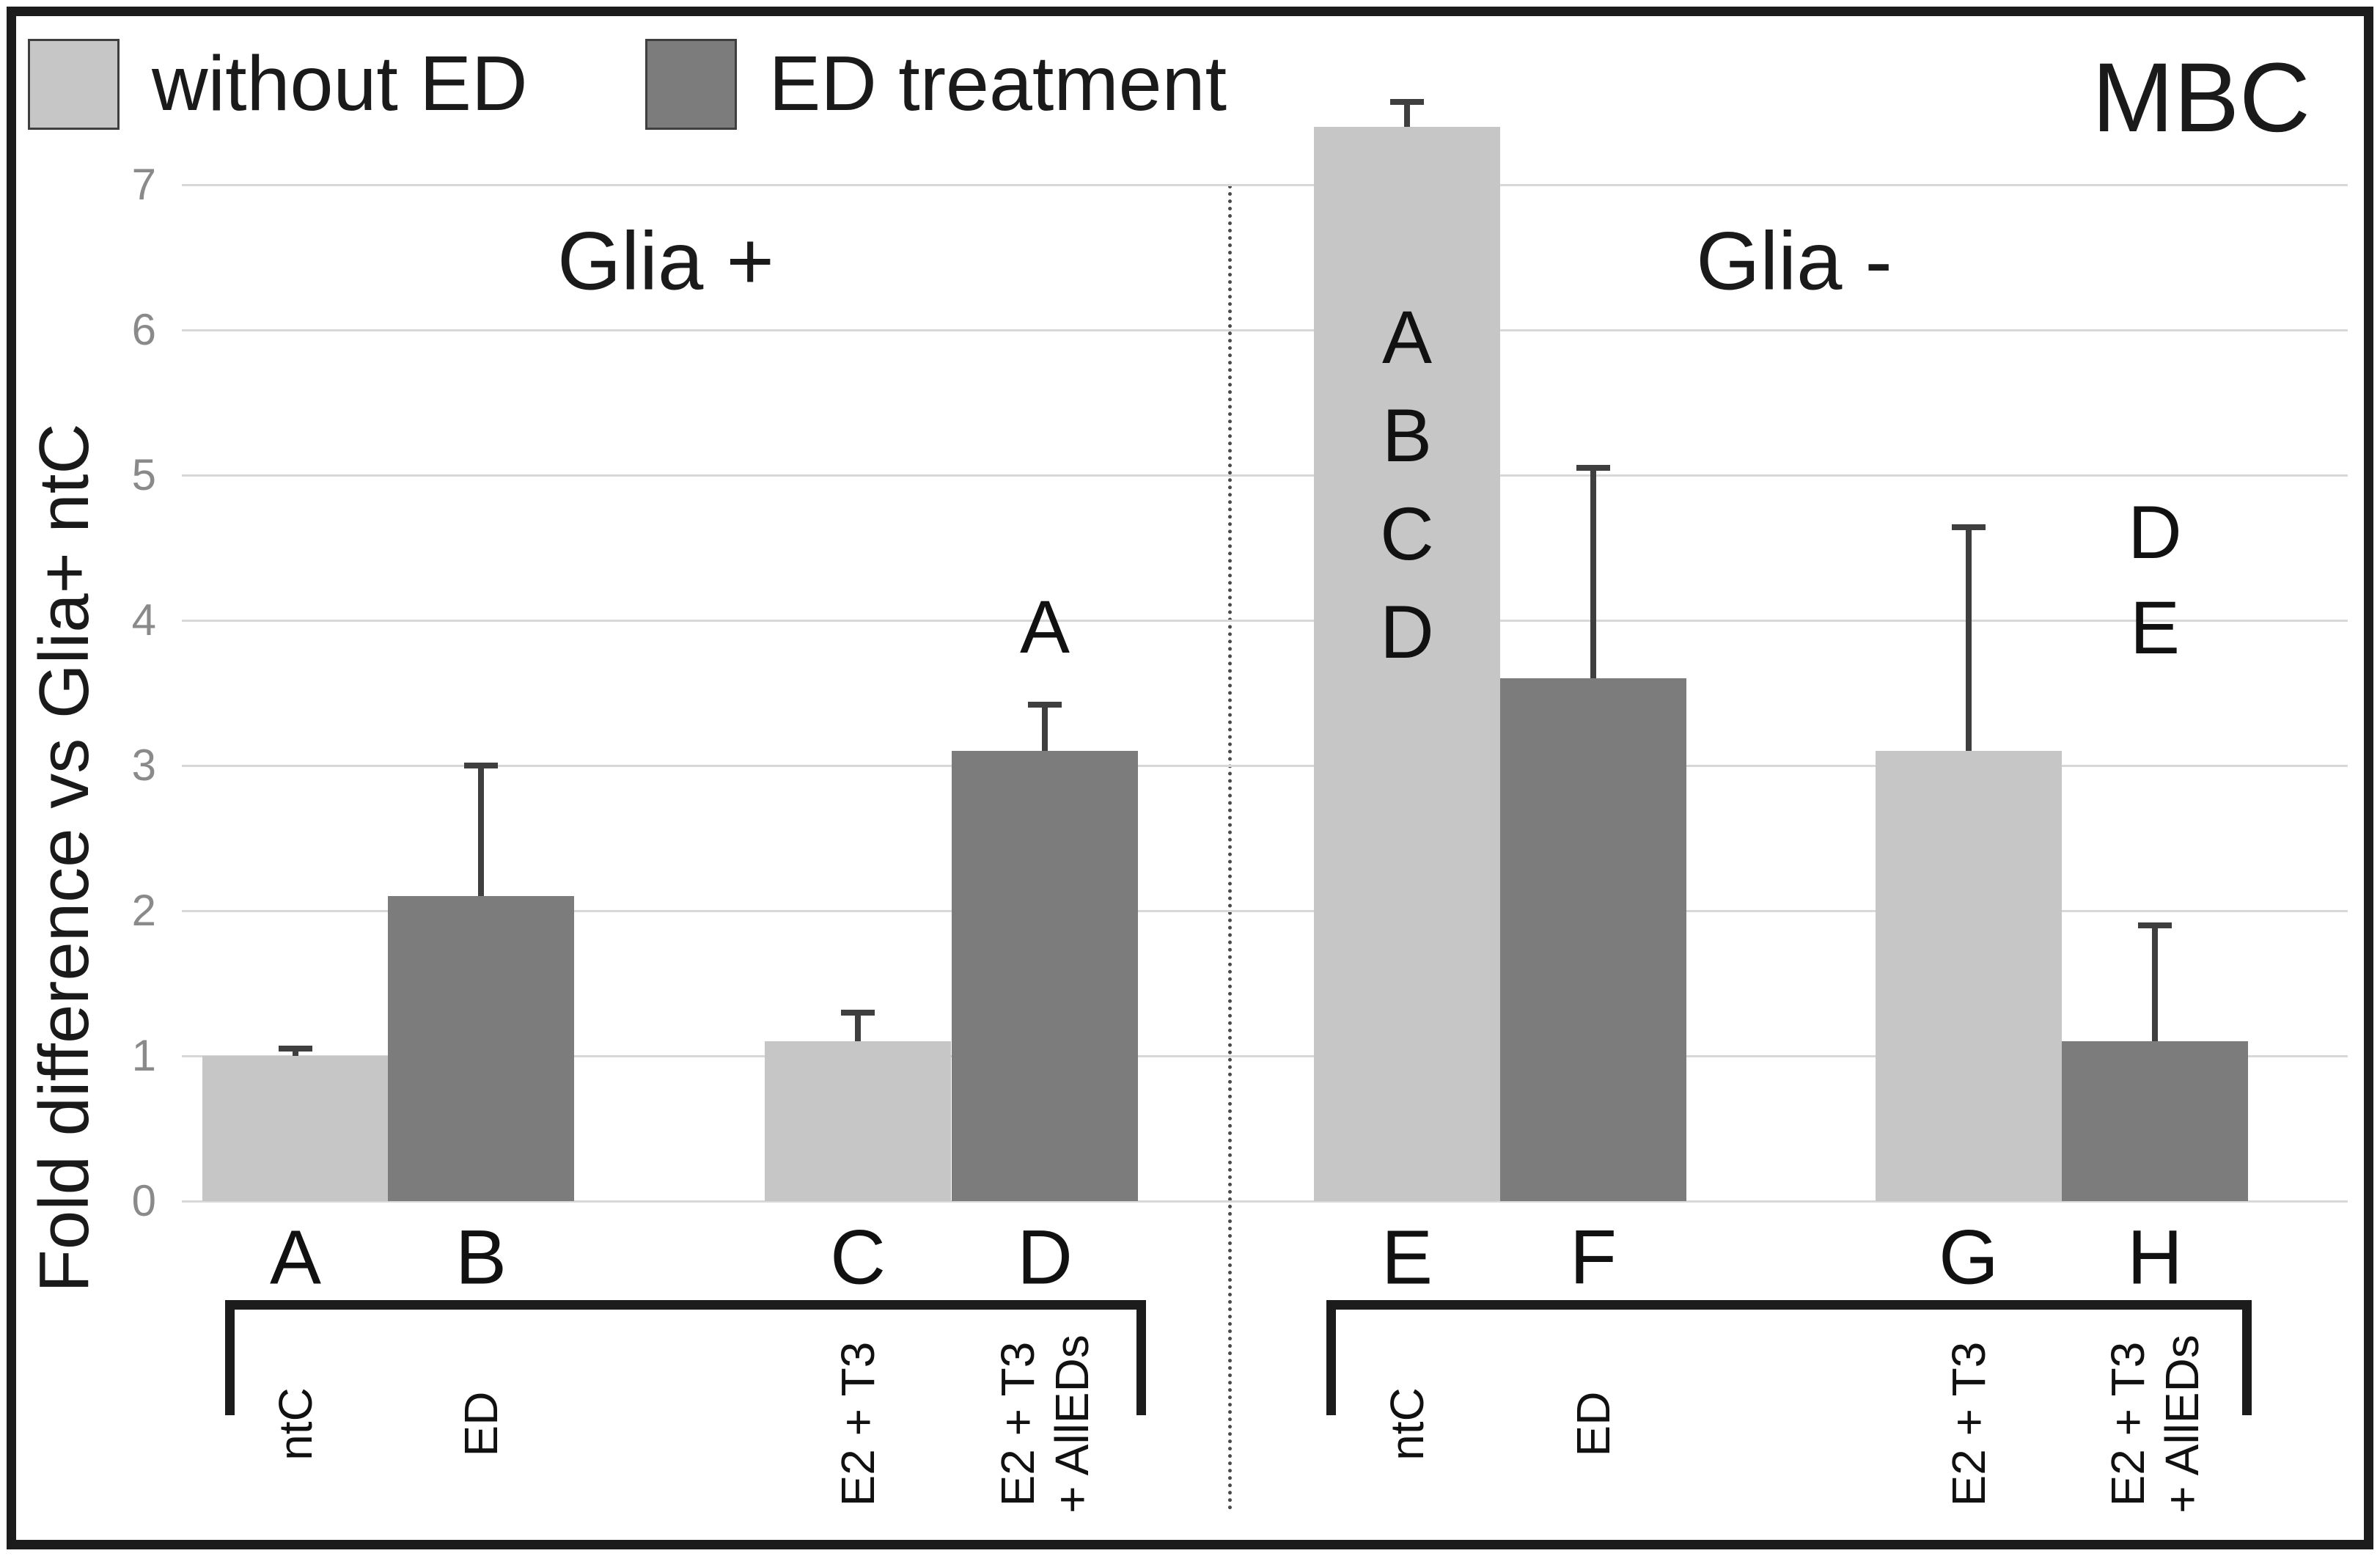 The image size is (2380, 1556). What do you see at coordinates (1969, 1257) in the screenshot?
I see `x-letter-G: G` at bounding box center [1969, 1257].